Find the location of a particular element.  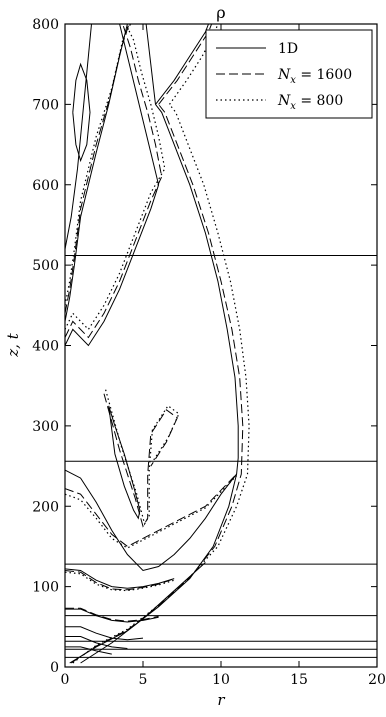

y-axis-label: z, t is located at coordinates (13, 344).